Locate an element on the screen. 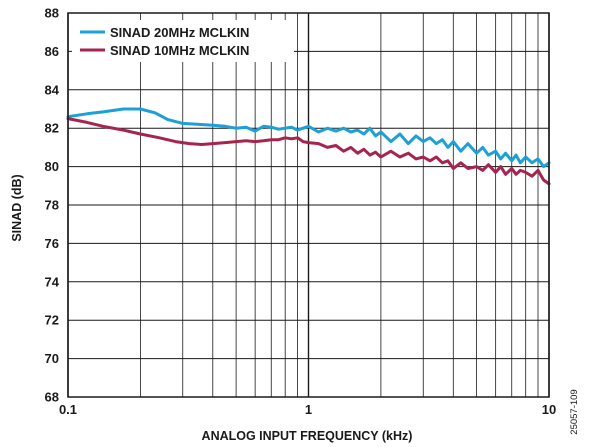  y-tick-label: 76 is located at coordinates (52, 243).